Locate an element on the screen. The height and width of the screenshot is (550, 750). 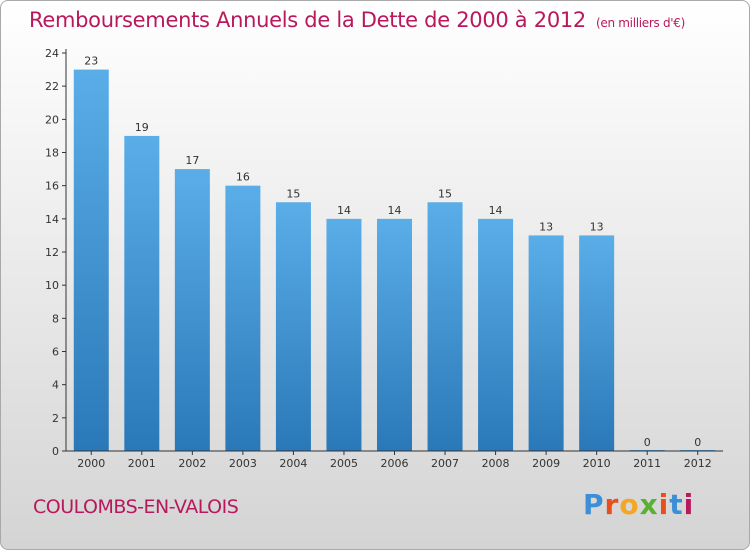
x-tick-label: 2001 is located at coordinates (142, 463).